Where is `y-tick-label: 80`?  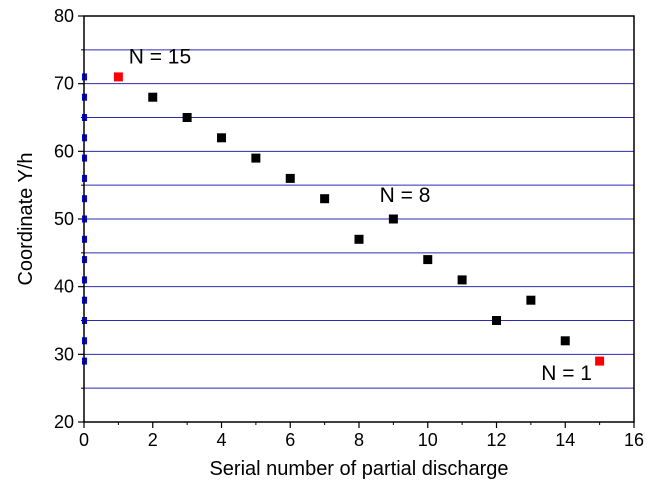
y-tick-label: 80 is located at coordinates (64, 16).